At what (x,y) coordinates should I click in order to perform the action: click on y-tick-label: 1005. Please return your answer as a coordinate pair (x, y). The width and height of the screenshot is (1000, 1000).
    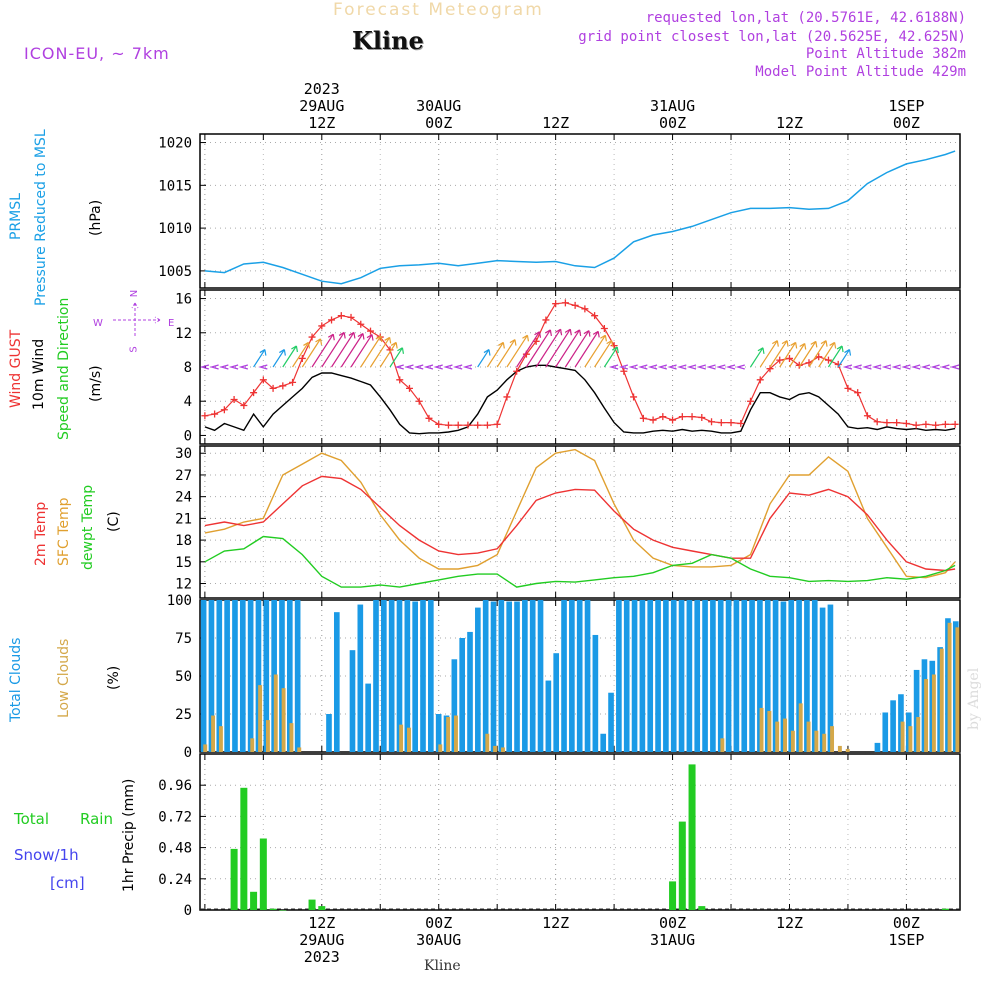
    Looking at the image, I should click on (175, 272).